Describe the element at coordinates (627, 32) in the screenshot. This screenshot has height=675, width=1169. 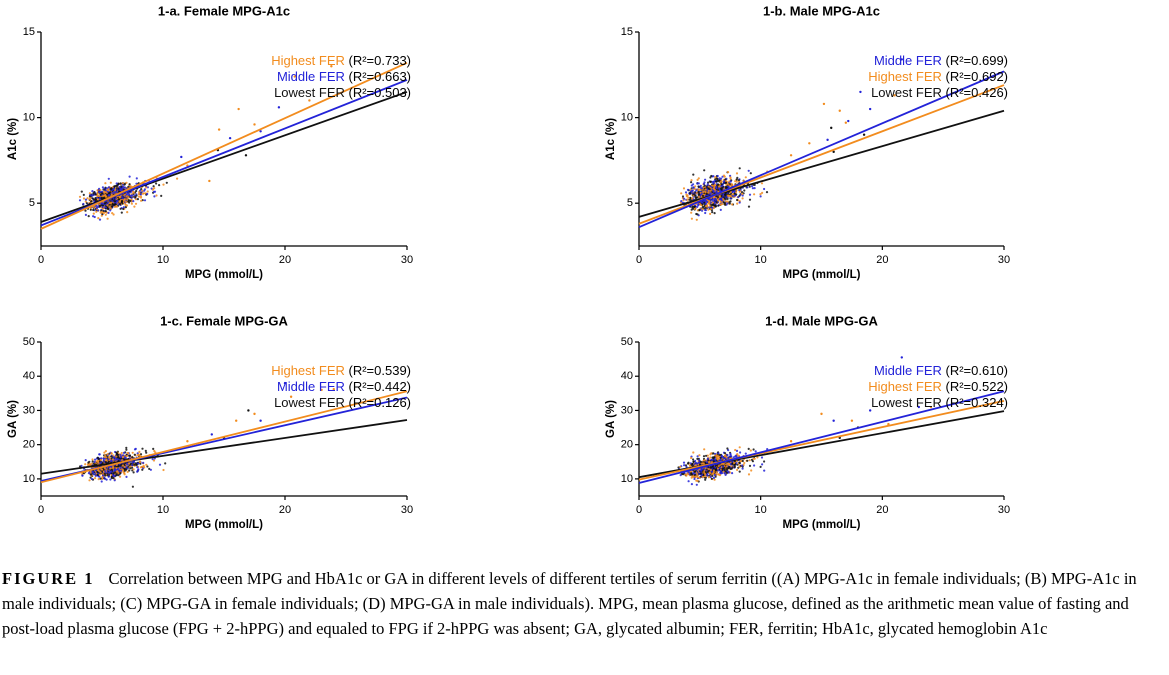
I see `y-tick-label: 15` at that location.